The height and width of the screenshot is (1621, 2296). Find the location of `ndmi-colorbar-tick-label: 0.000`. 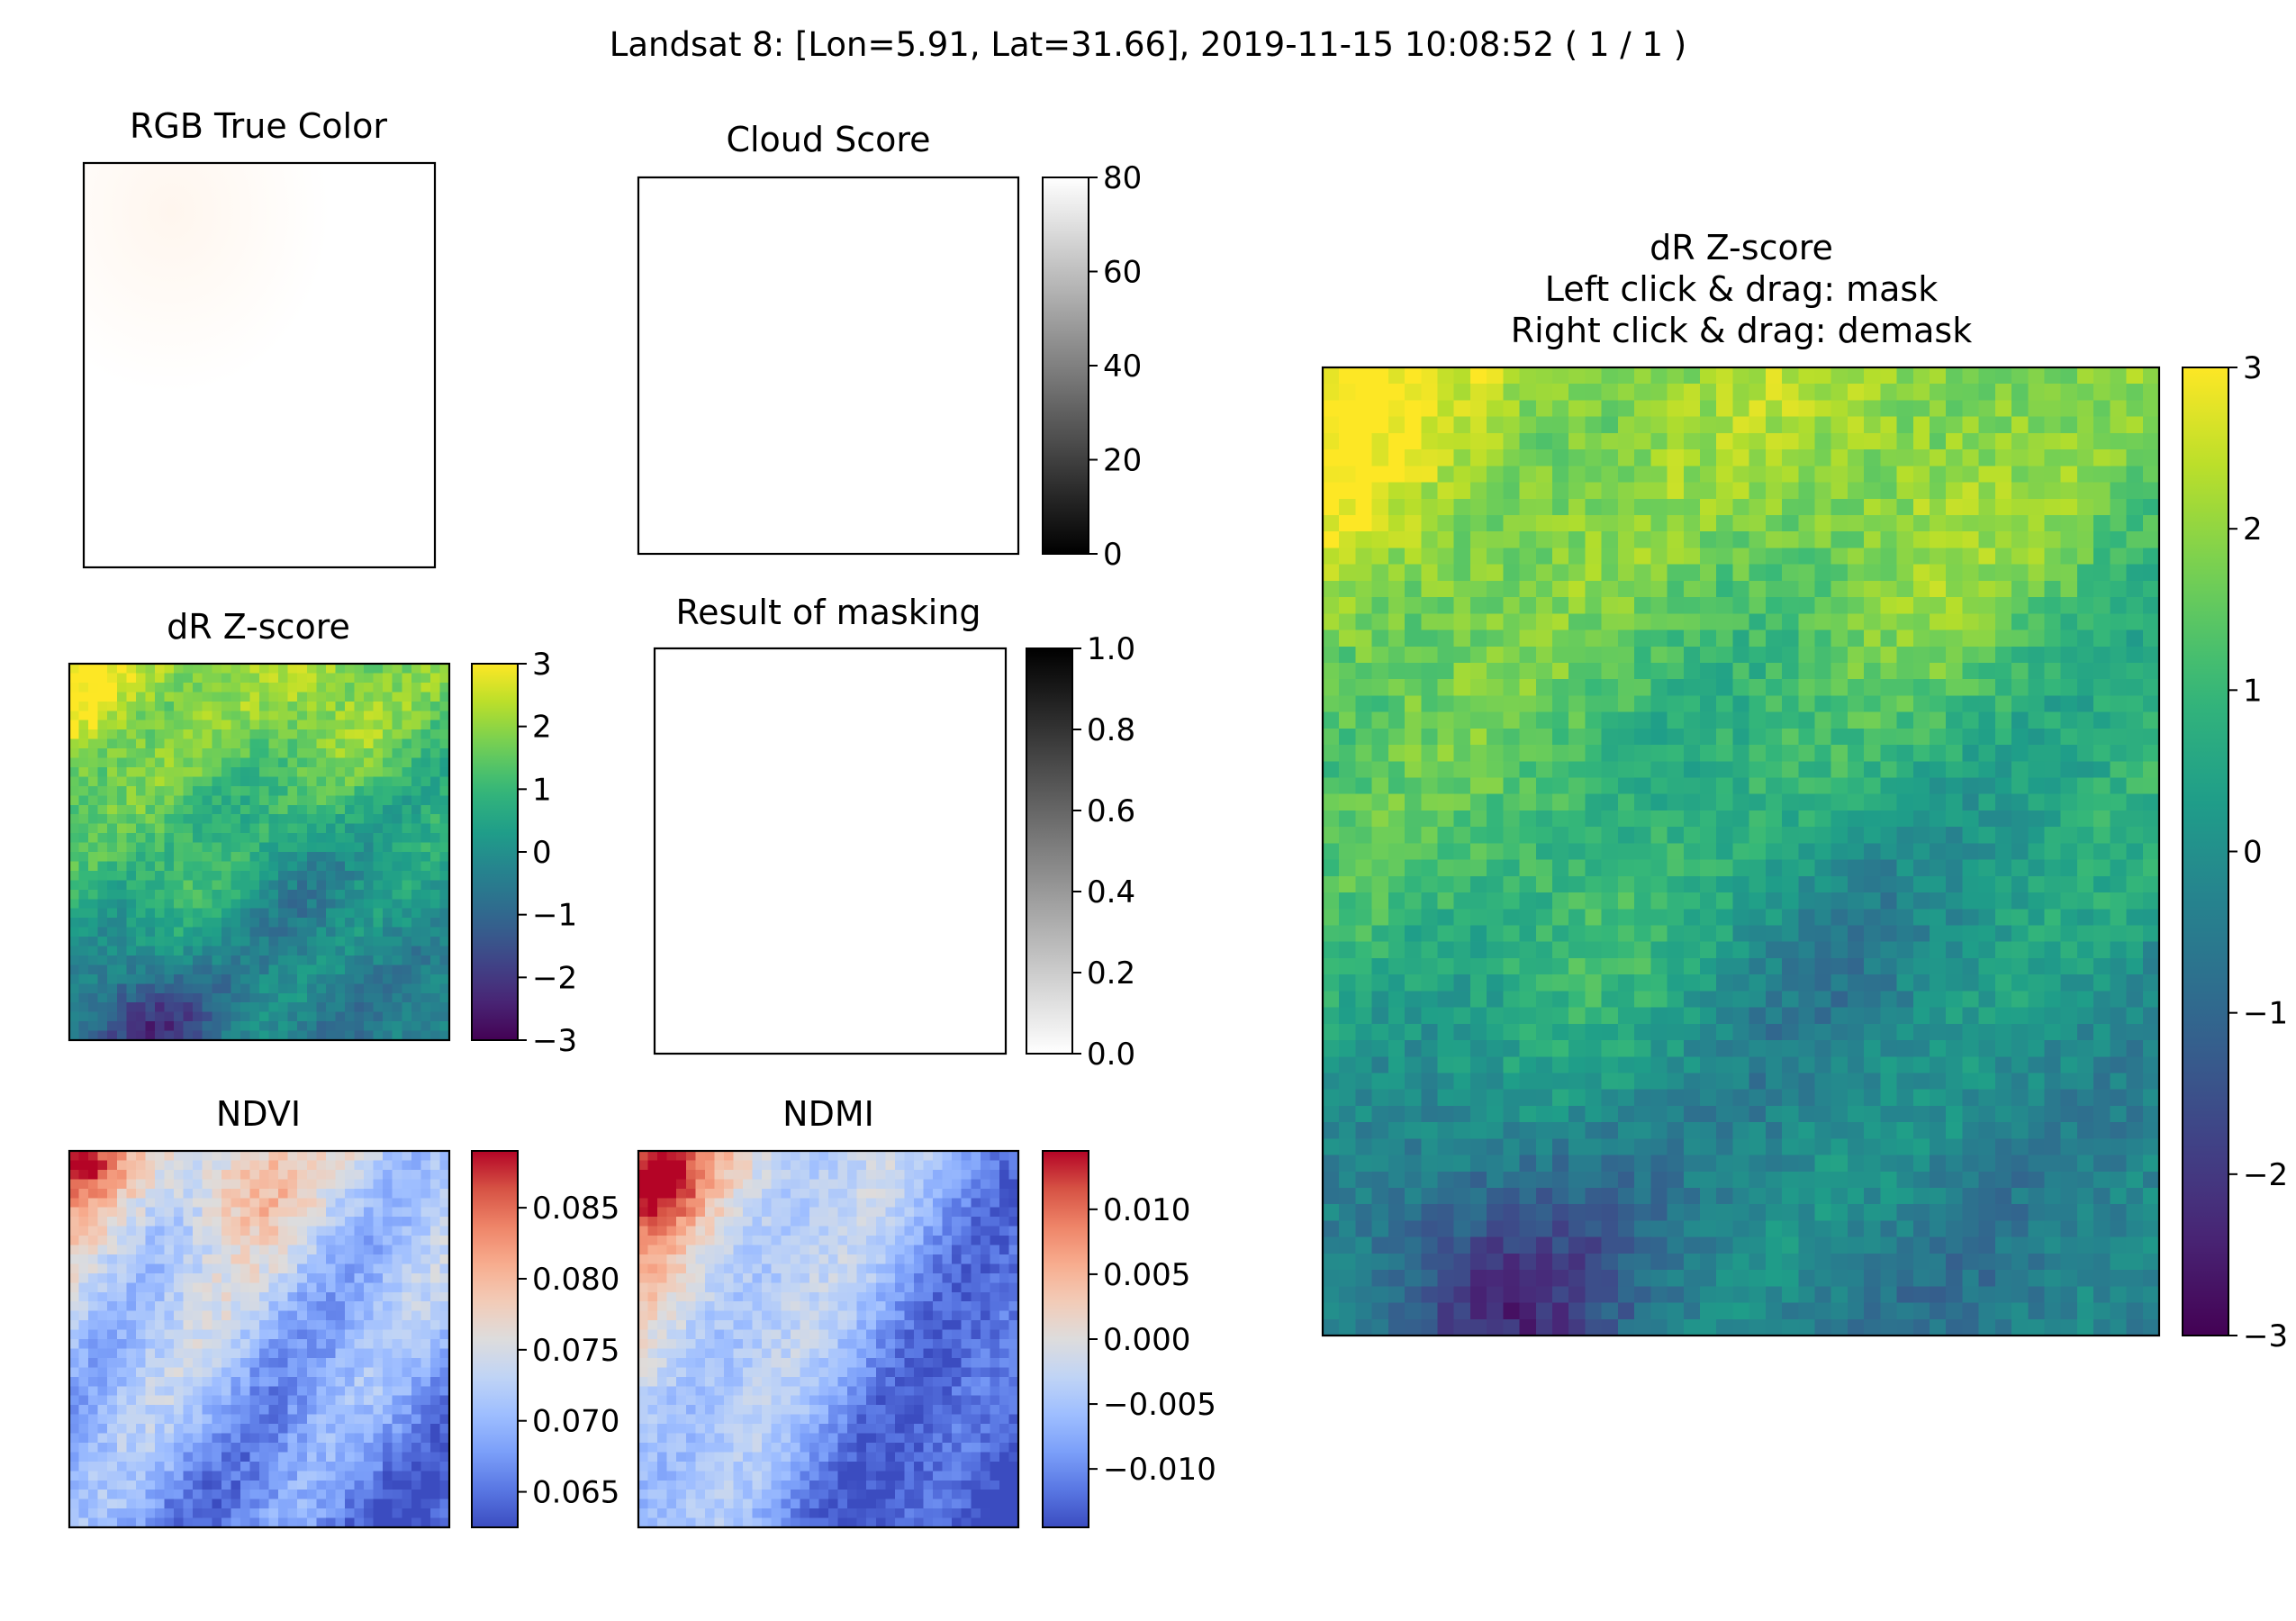

ndmi-colorbar-tick-label: 0.000 is located at coordinates (1146, 1340).